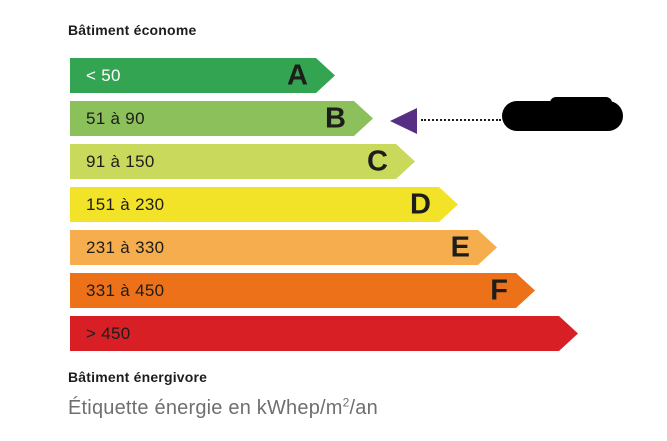 Image resolution: width=667 pixels, height=441 pixels. What do you see at coordinates (221, 118) in the screenshot?
I see `energy-bar-b: 51 à 90 B` at bounding box center [221, 118].